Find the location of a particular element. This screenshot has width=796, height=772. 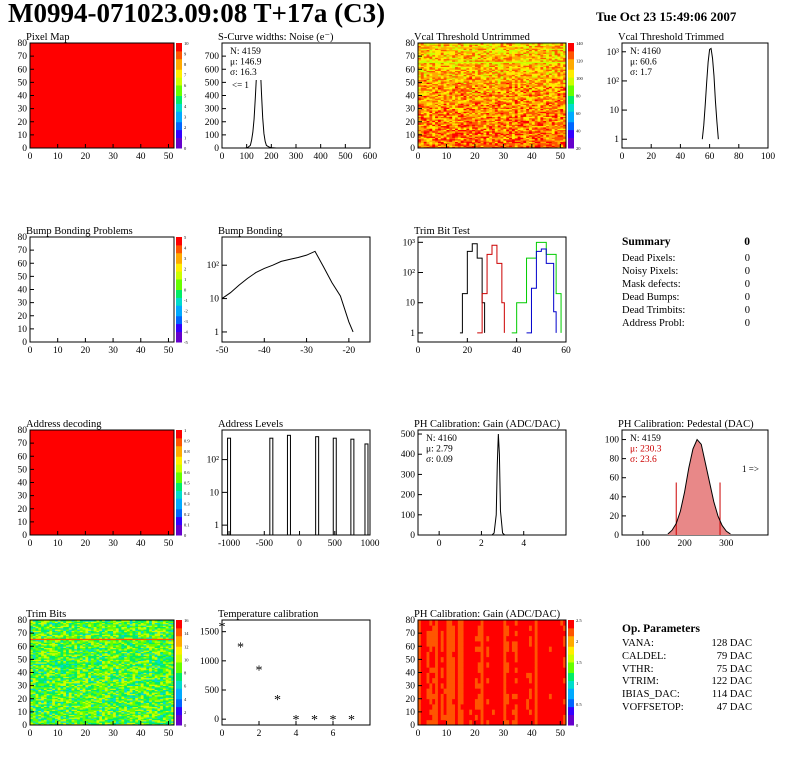

y-tick-label: 20 is located at coordinates (411, 123).